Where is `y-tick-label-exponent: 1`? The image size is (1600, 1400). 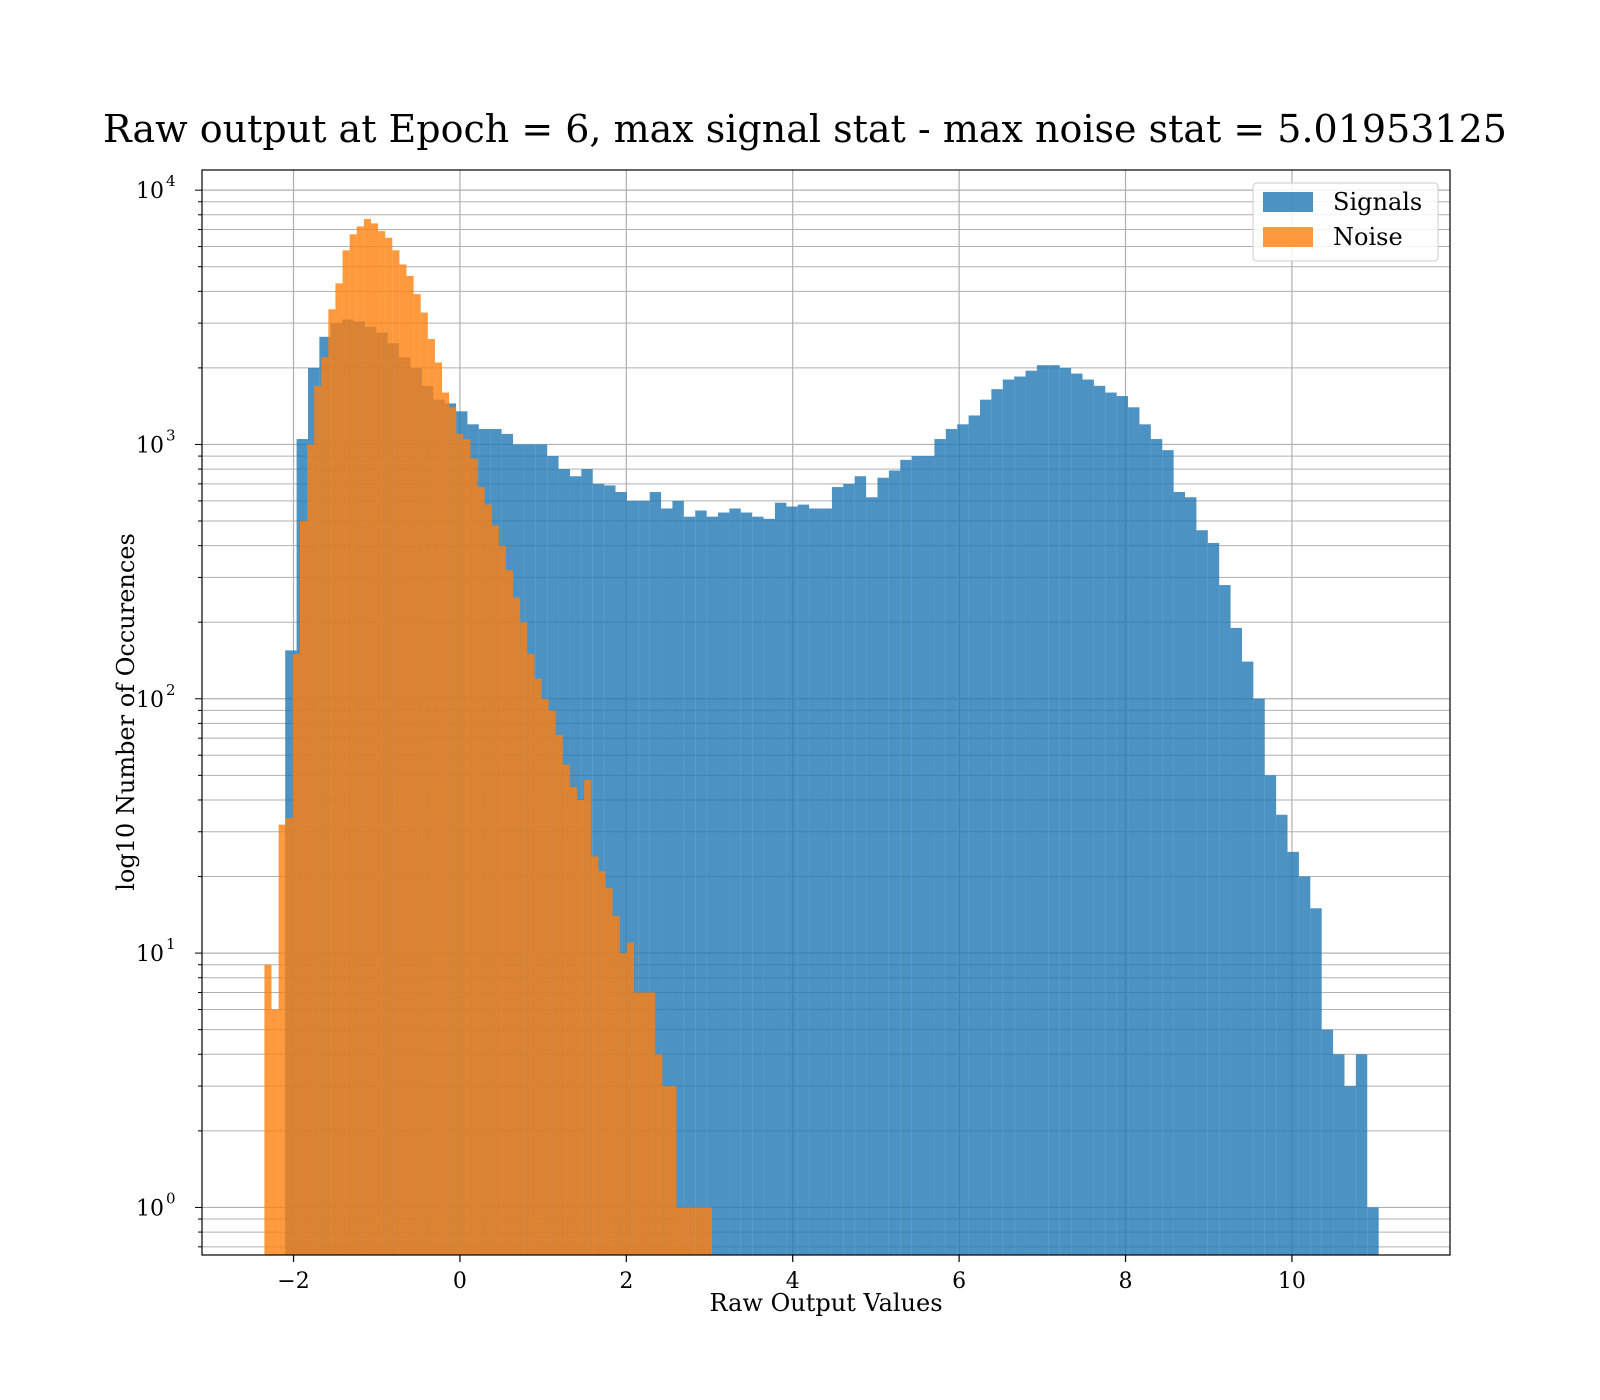
y-tick-label-exponent: 1 is located at coordinates (171, 944).